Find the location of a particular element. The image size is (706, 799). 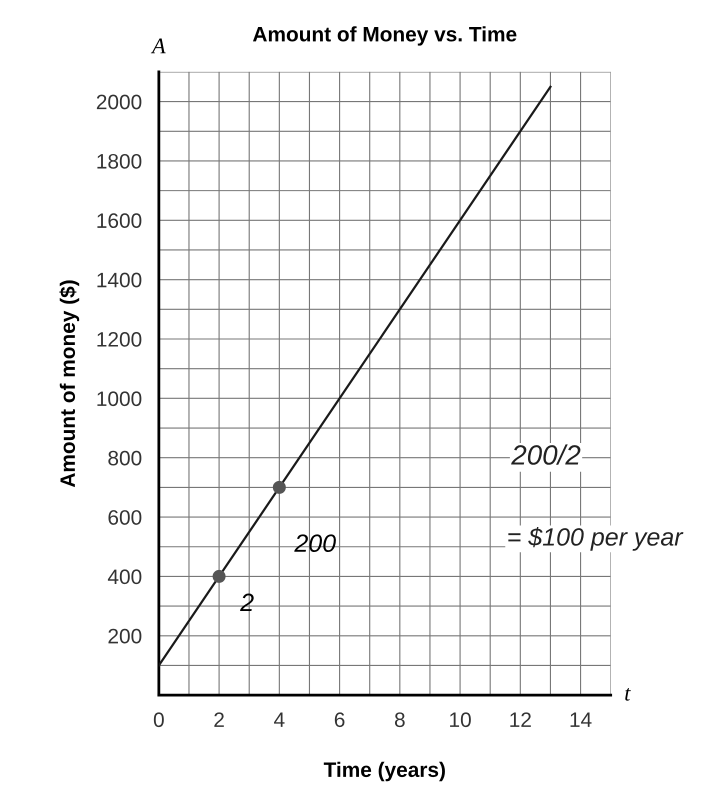

annotation: 200 is located at coordinates (315, 543).